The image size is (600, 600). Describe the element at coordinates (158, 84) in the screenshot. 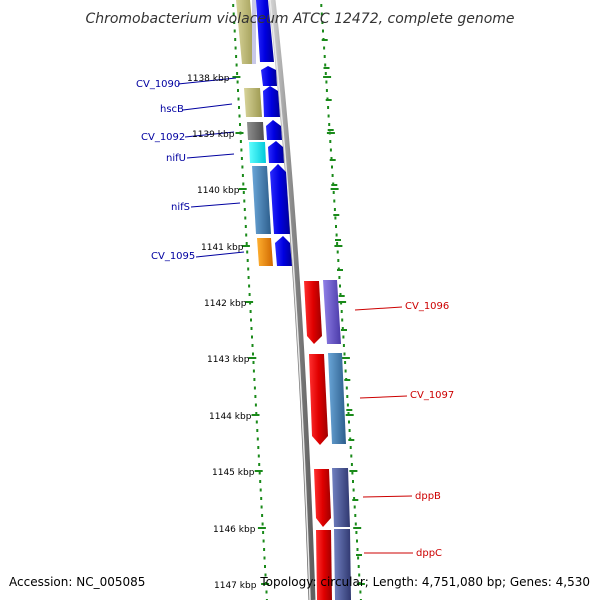

I see `gene-label-cv1090: CV_1090` at that location.